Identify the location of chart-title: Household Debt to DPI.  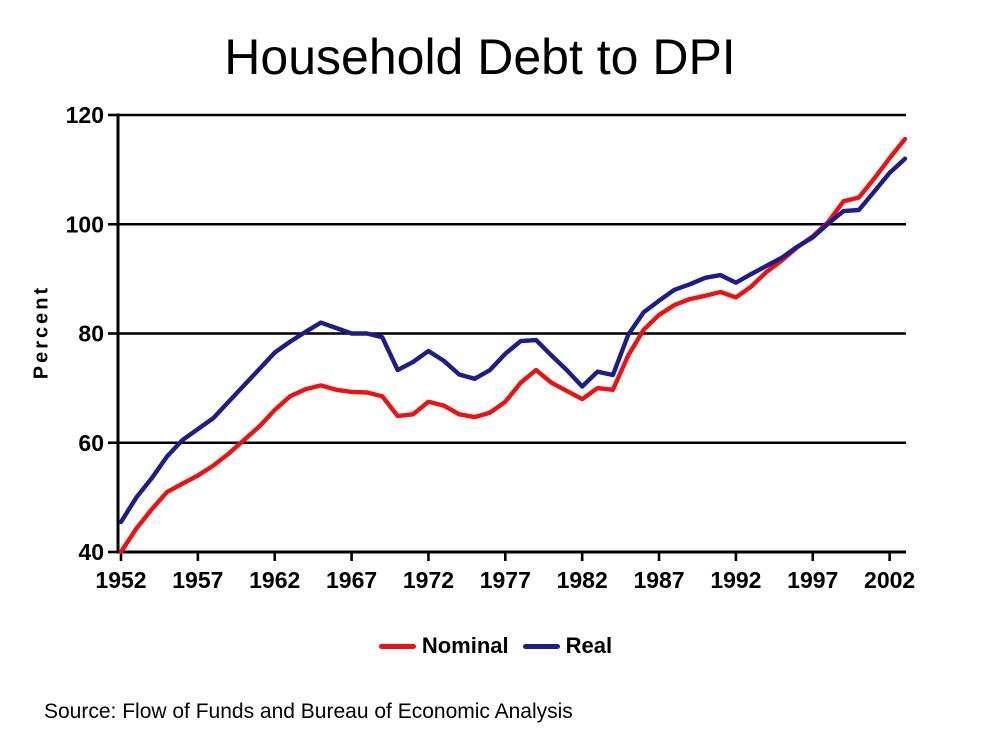
(480, 57).